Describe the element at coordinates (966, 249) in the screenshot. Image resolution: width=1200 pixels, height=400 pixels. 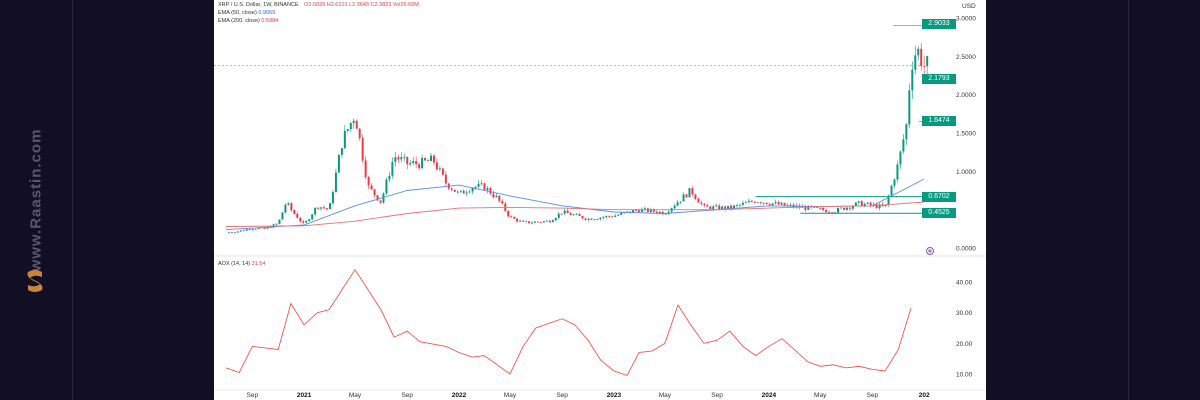
I see `price-tick-label: 0.0000` at that location.